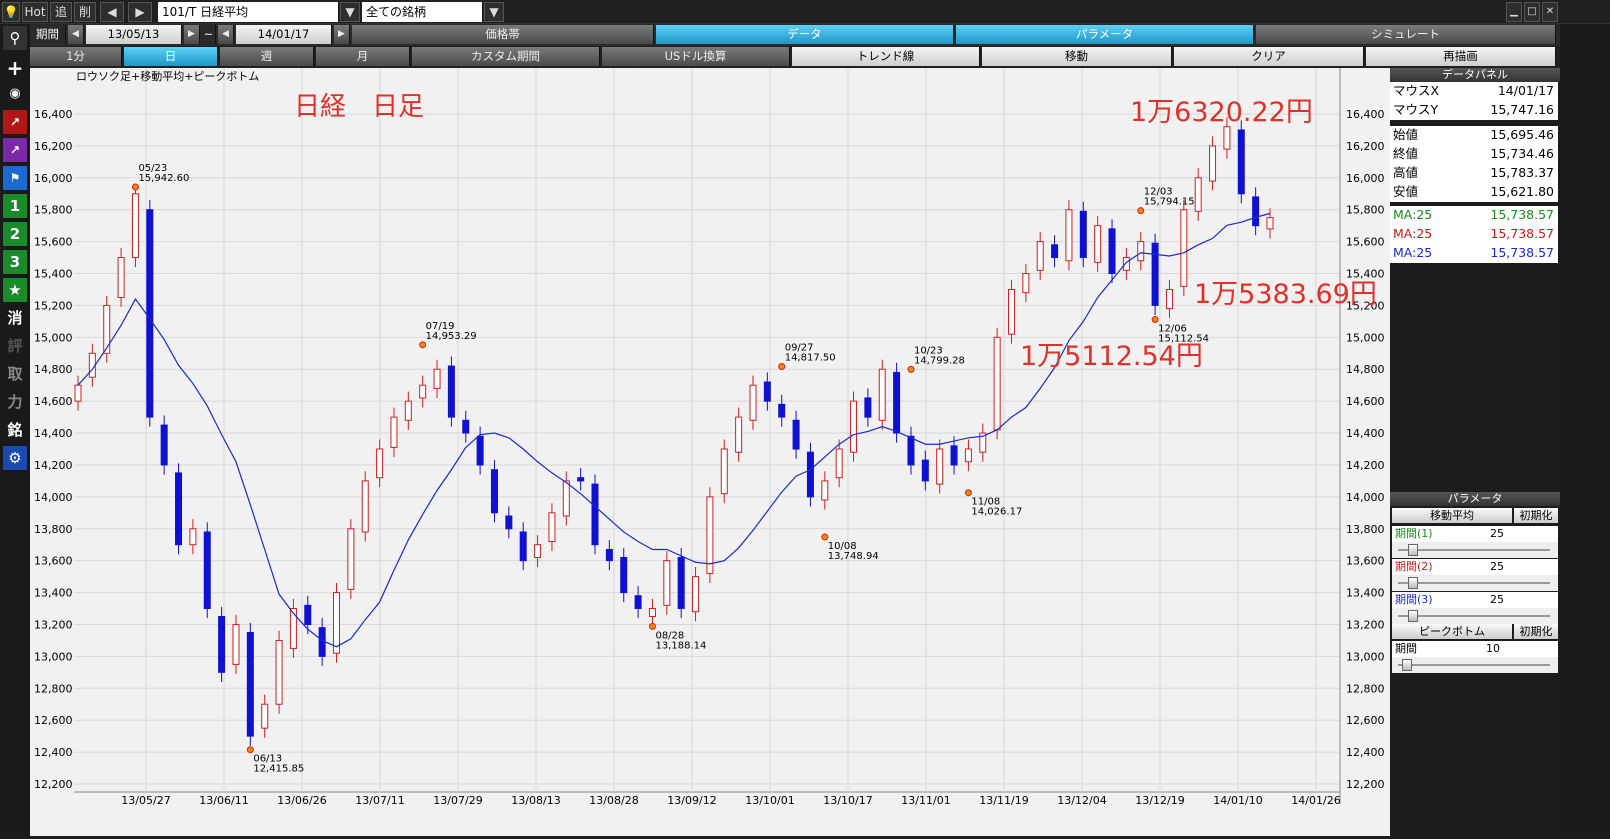 The image size is (1610, 839). I want to click on peak-reset-button: 初期化, so click(1536, 631).